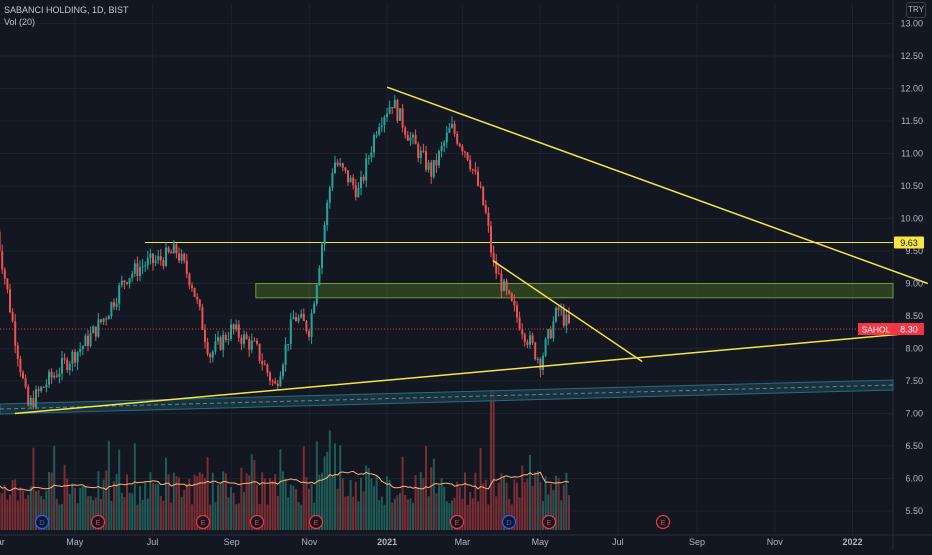  What do you see at coordinates (153, 542) in the screenshot?
I see `time-tick-label: Jul` at bounding box center [153, 542].